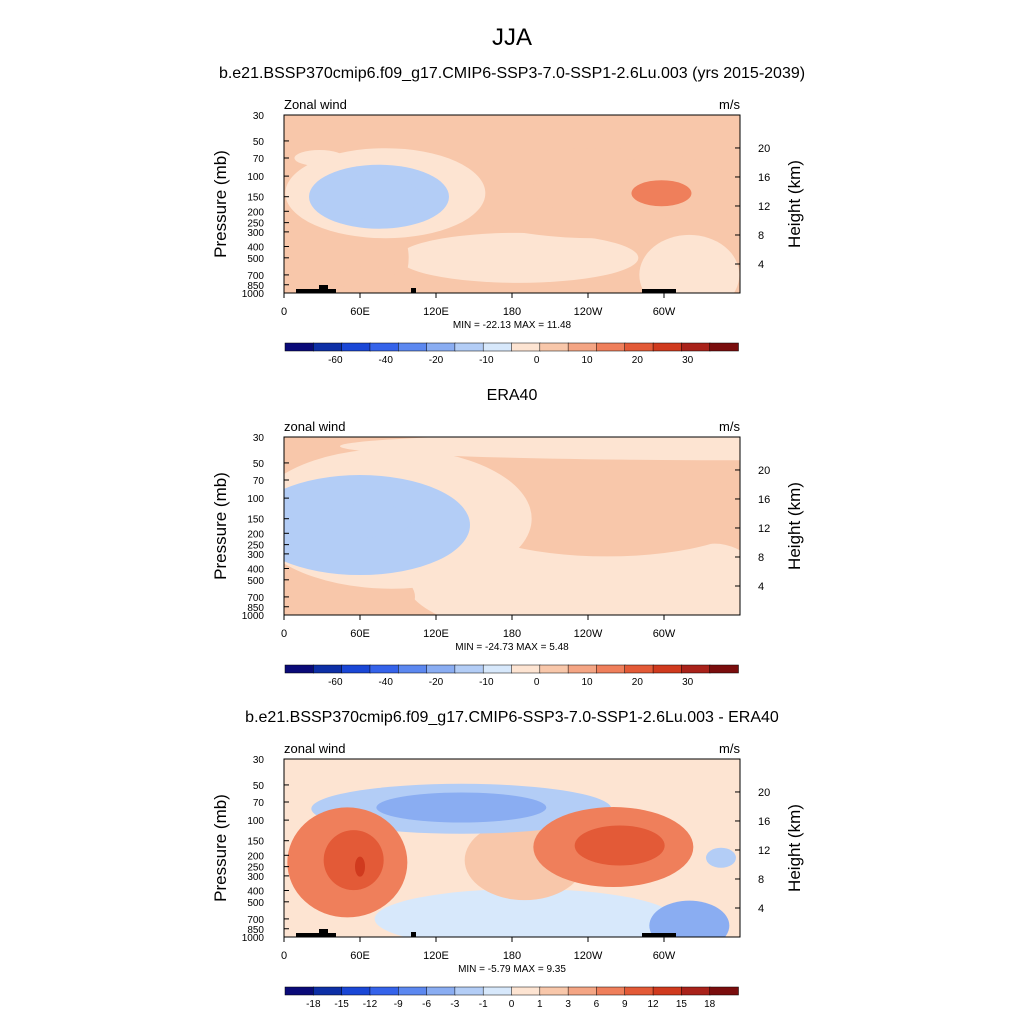 The height and width of the screenshot is (1024, 1024). Describe the element at coordinates (568, 1004) in the screenshot. I see `colorbar-label: 3` at that location.